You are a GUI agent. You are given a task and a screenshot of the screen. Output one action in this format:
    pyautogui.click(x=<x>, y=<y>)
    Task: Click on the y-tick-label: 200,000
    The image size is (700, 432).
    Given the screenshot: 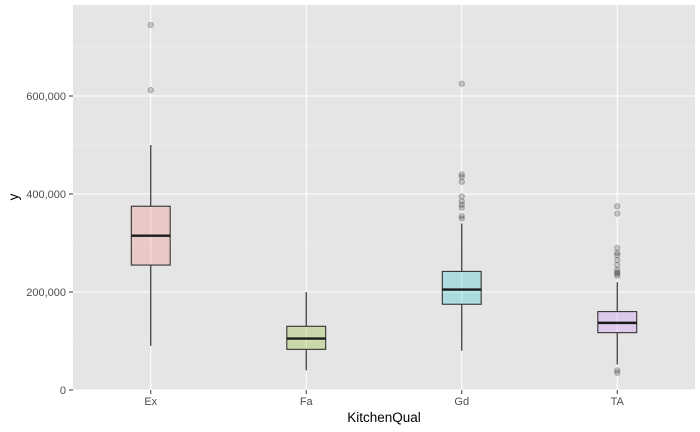 What is the action you would take?
    pyautogui.click(x=46, y=293)
    